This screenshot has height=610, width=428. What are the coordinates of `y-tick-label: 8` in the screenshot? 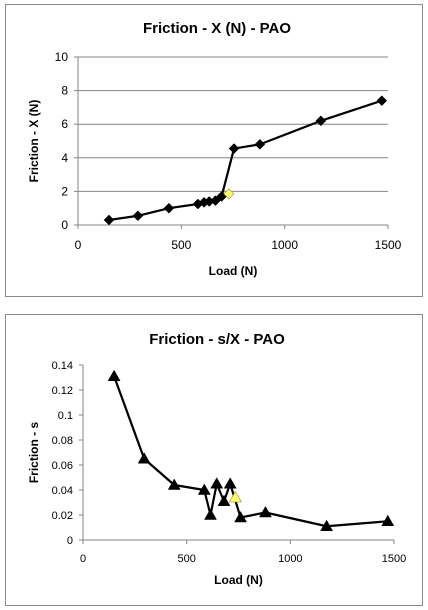 It's located at (64, 91).